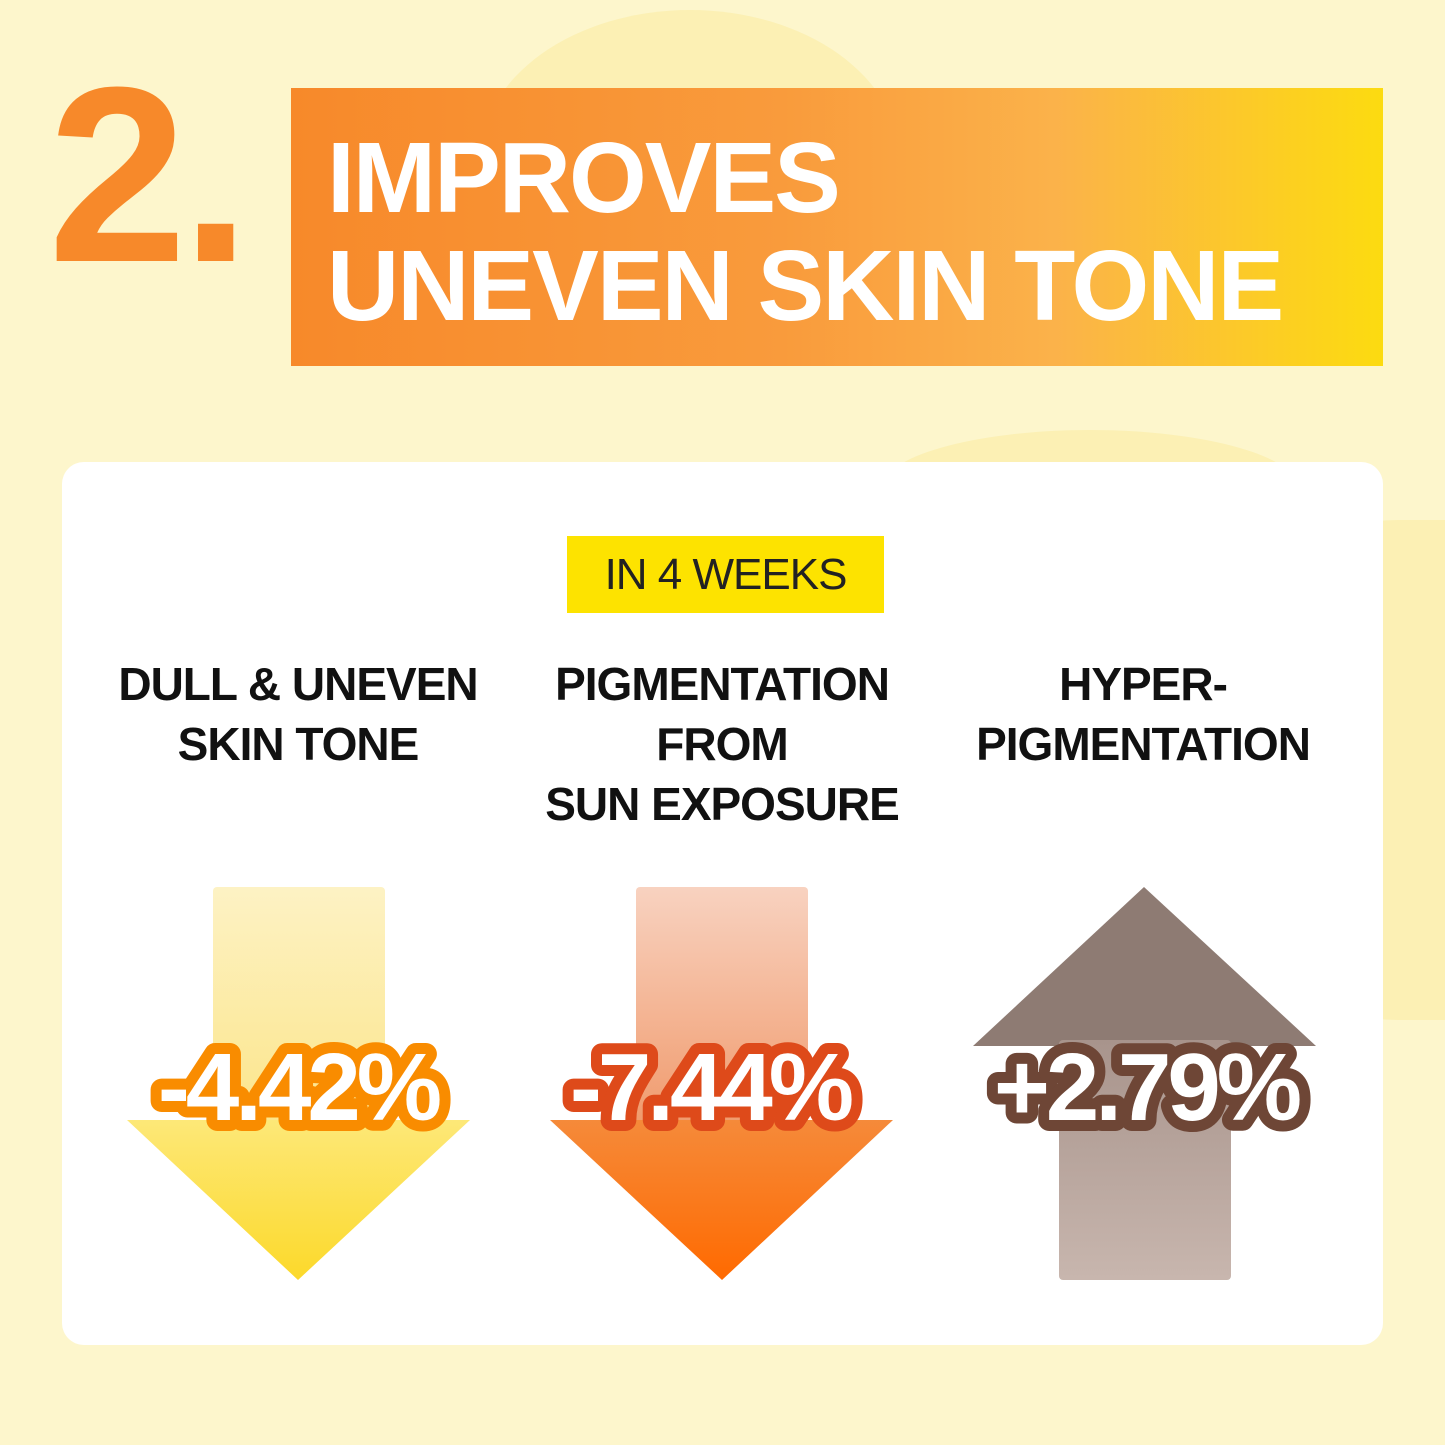 The image size is (1445, 1445). What do you see at coordinates (299, 1087) in the screenshot?
I see `metric-value: -4.42%` at bounding box center [299, 1087].